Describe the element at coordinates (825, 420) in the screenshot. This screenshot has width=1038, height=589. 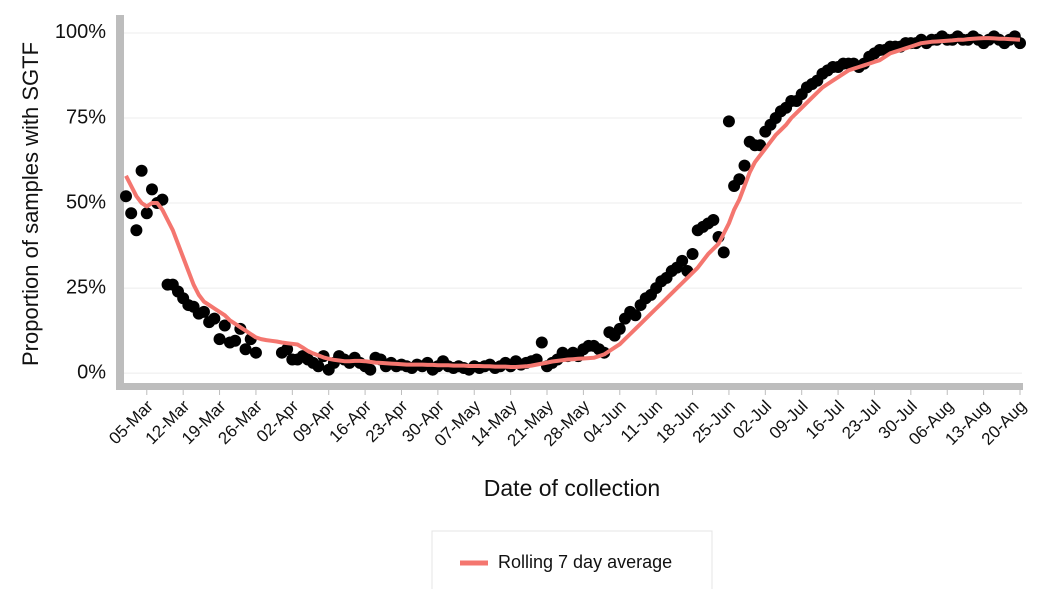
I see `x-tick-label: 16-Jul` at that location.